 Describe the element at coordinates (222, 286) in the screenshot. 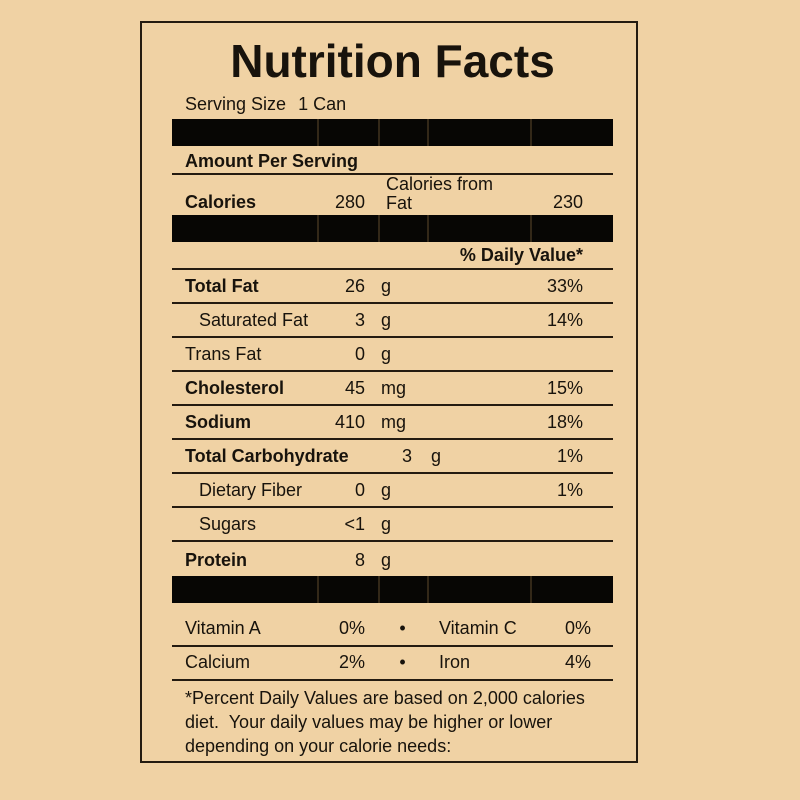

I see `nutrient-name: Total Fat` at that location.